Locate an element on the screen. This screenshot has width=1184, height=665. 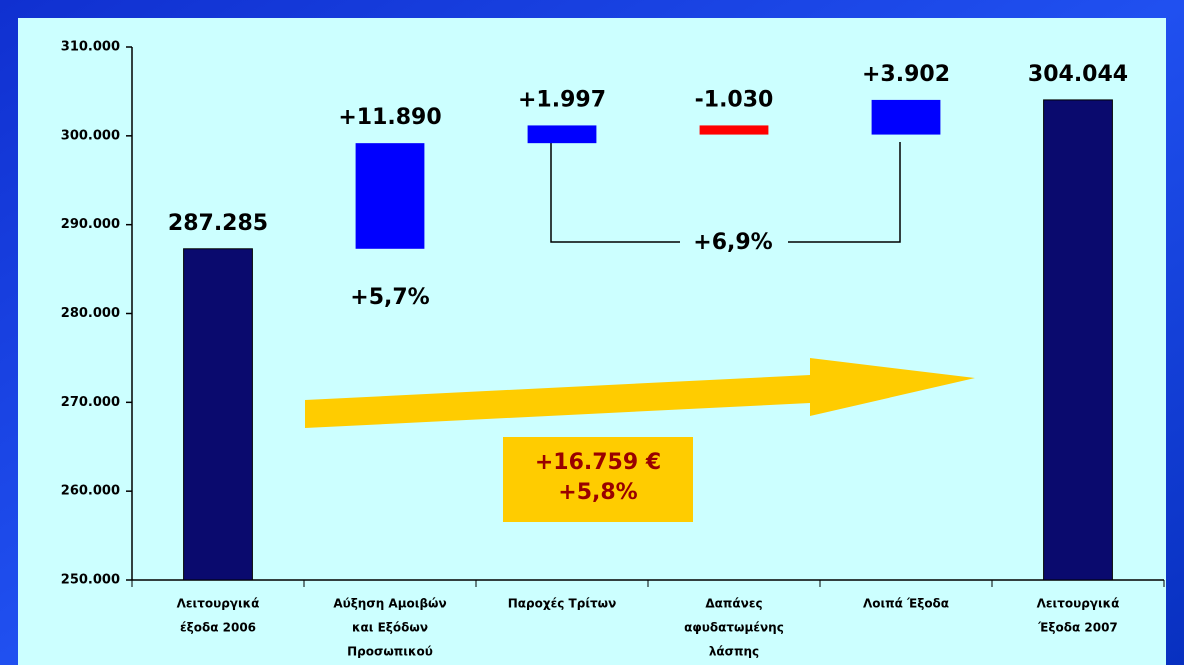
x-tick-label: Έξοδα 2007 is located at coordinates (1077, 628).